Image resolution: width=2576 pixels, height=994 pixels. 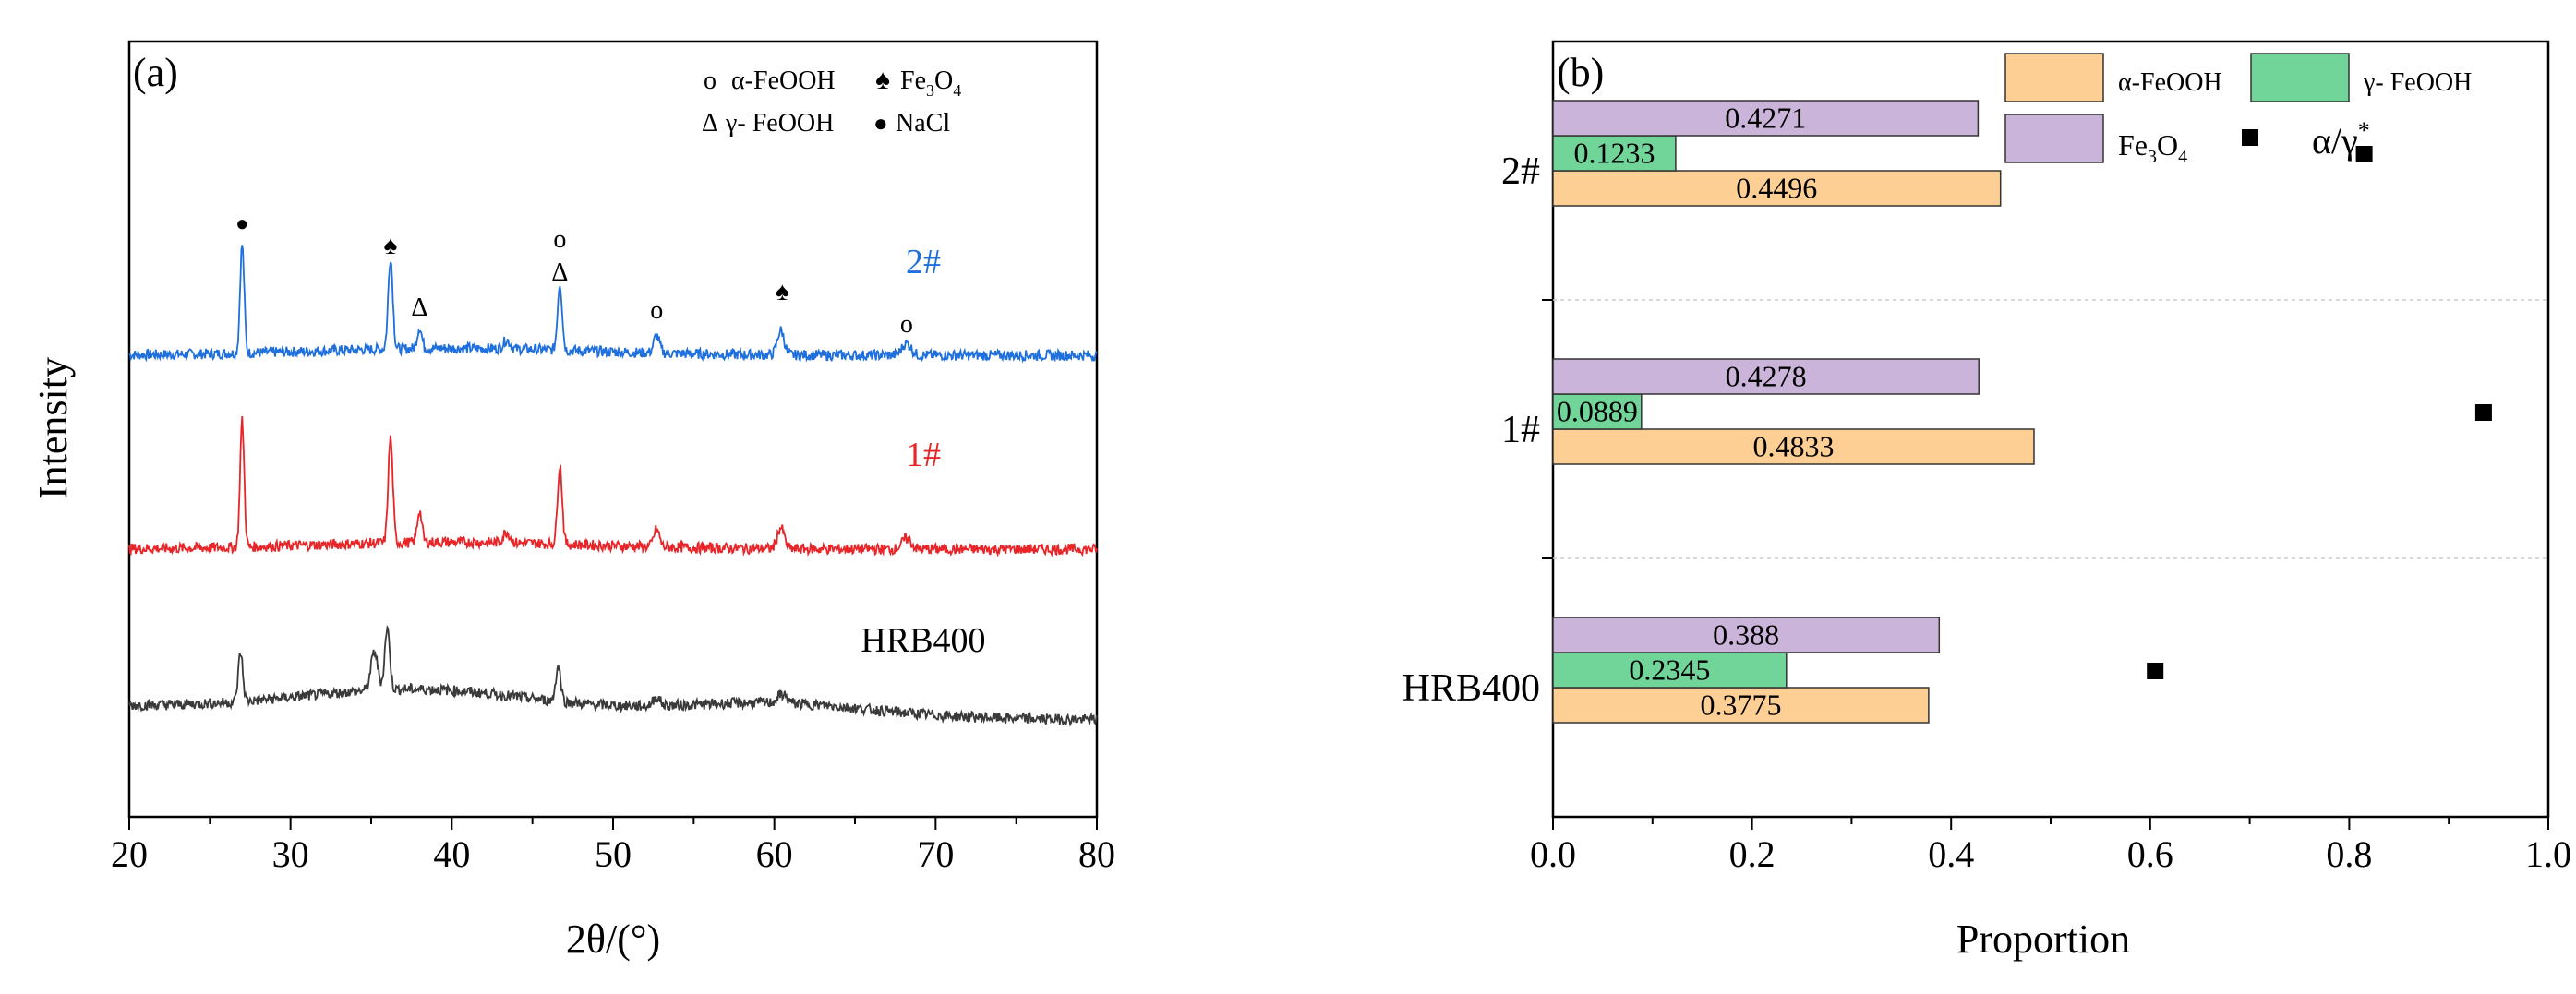 I want to click on x-tick-label-50: 50, so click(x=613, y=854).